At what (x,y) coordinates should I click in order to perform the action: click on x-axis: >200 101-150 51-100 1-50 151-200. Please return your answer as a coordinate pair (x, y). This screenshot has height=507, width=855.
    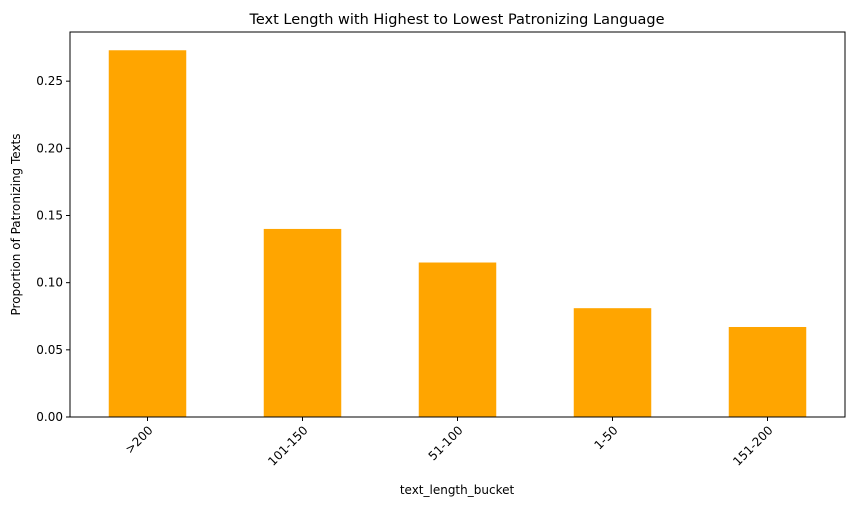
    Looking at the image, I should click on (449, 443).